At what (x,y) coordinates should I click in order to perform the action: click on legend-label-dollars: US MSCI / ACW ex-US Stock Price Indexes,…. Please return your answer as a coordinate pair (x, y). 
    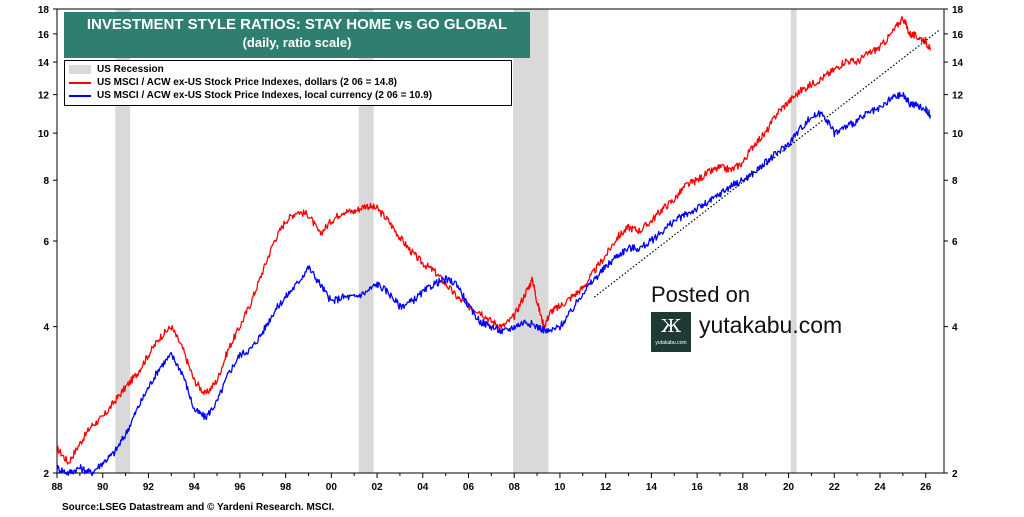
    Looking at the image, I should click on (247, 82).